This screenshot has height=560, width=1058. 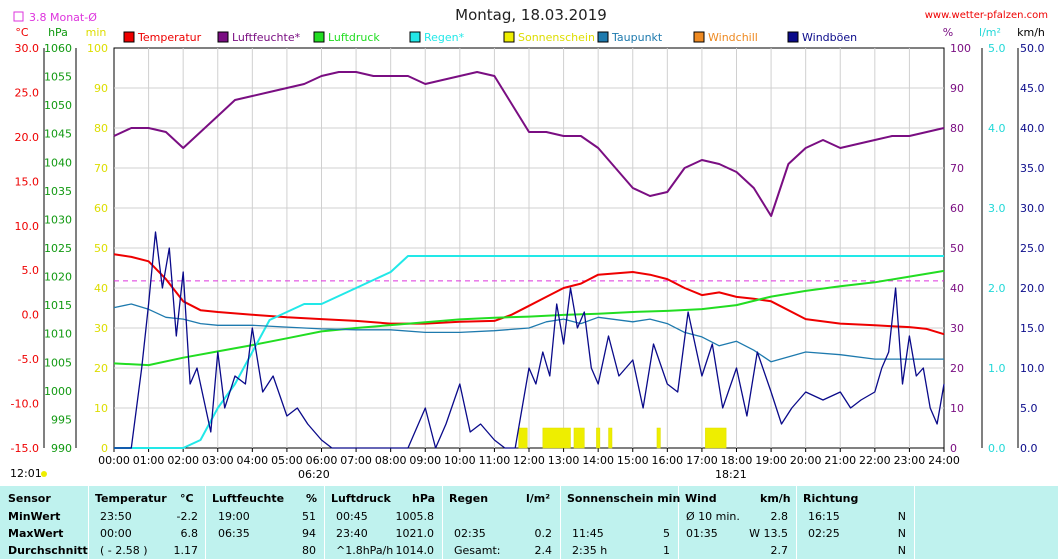 I want to click on hdr-dir: Richtung, so click(x=831, y=498).